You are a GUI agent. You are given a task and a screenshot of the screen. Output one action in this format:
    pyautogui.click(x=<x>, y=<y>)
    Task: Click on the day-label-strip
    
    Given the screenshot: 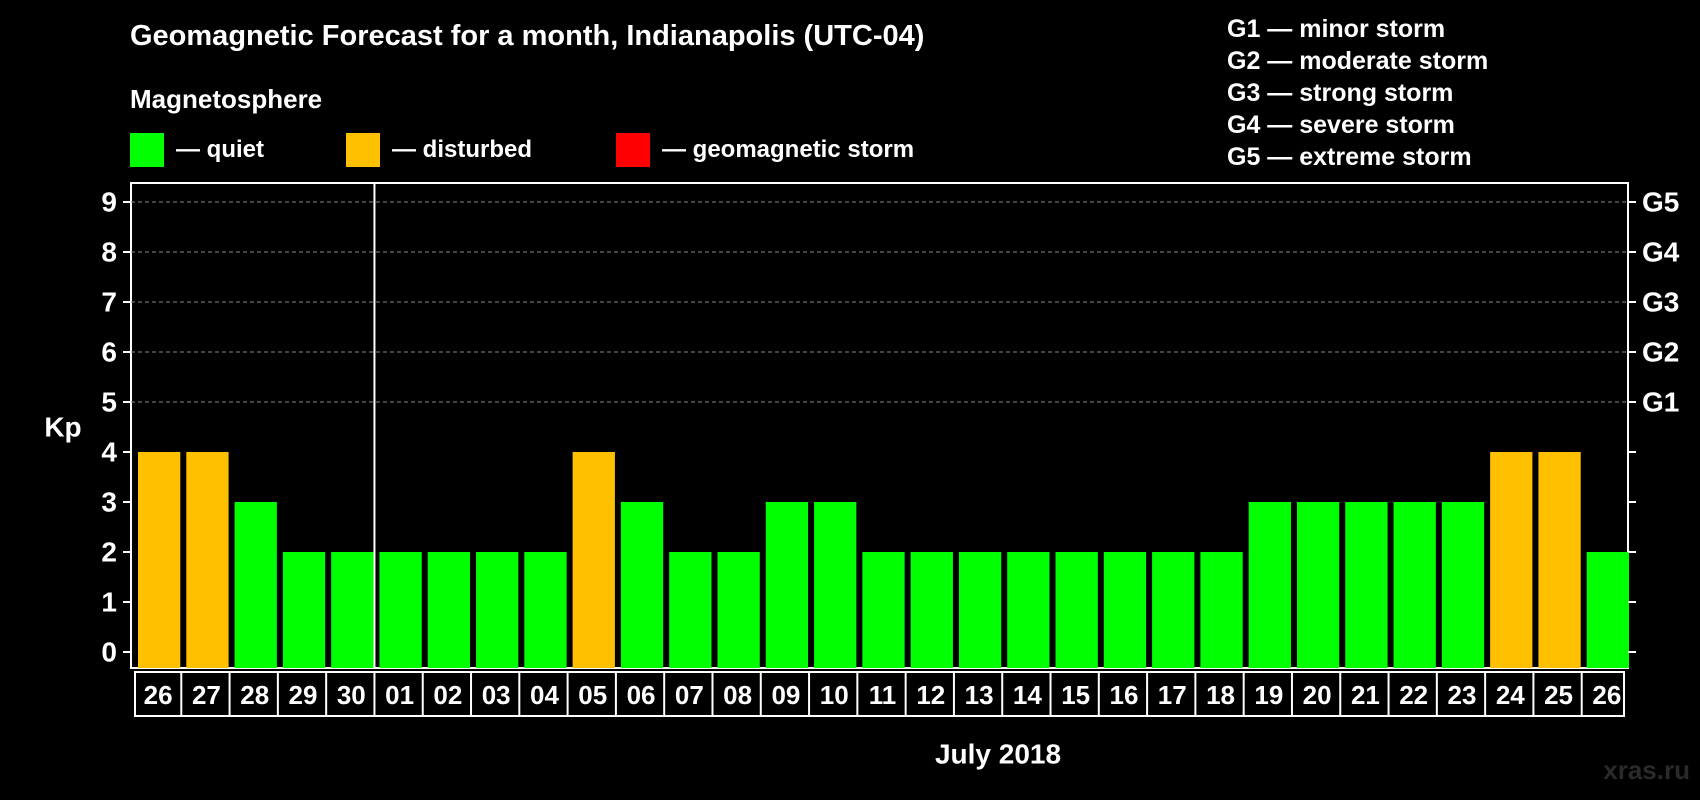 What is the action you would take?
    pyautogui.click(x=879, y=694)
    